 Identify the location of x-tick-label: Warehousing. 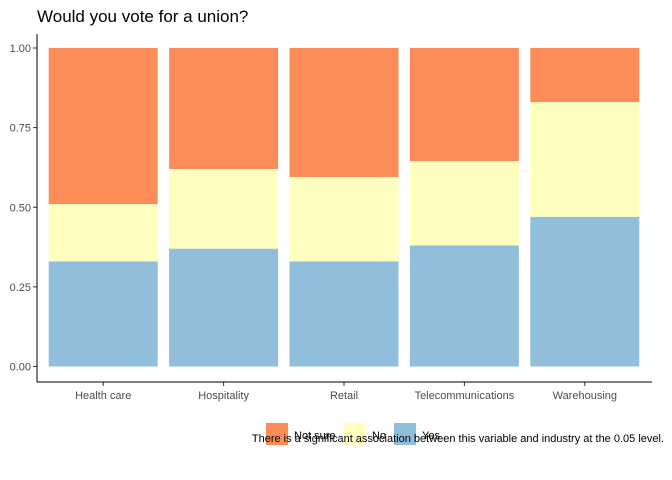
(585, 396).